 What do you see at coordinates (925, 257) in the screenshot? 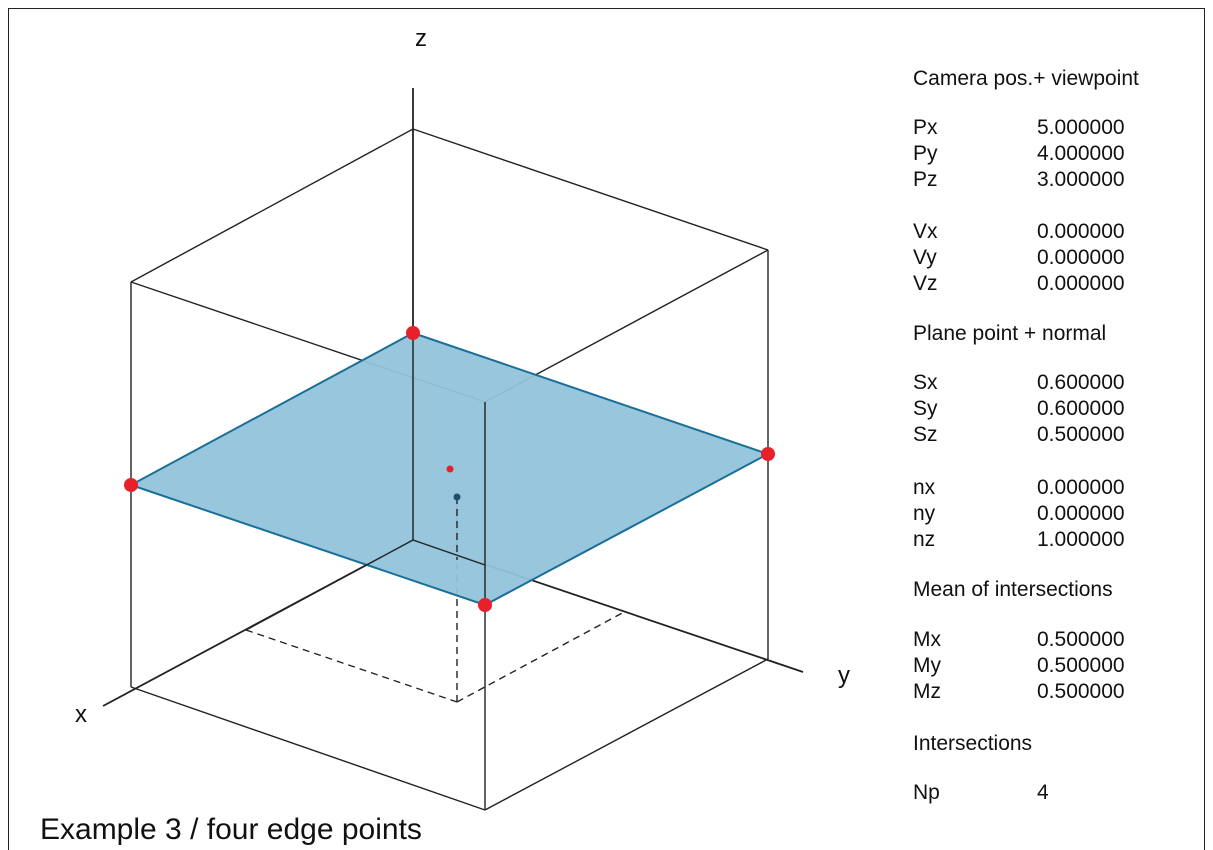
I see `value-label: Vy` at bounding box center [925, 257].